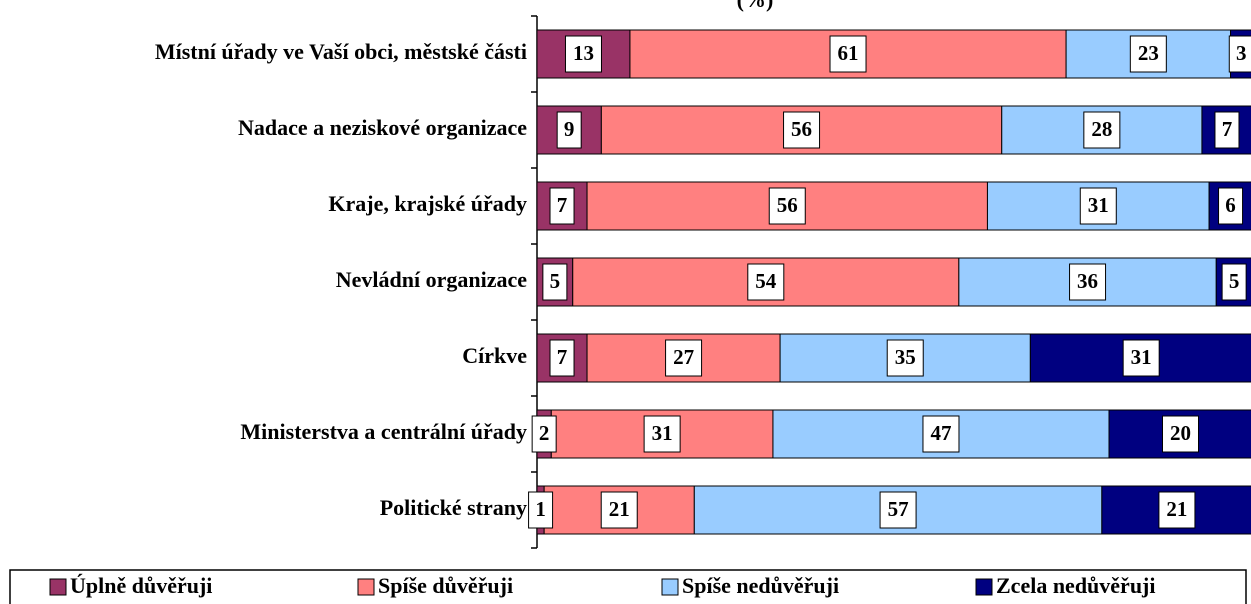  Describe the element at coordinates (755, 6) in the screenshot. I see `chart-title: (%)` at that location.